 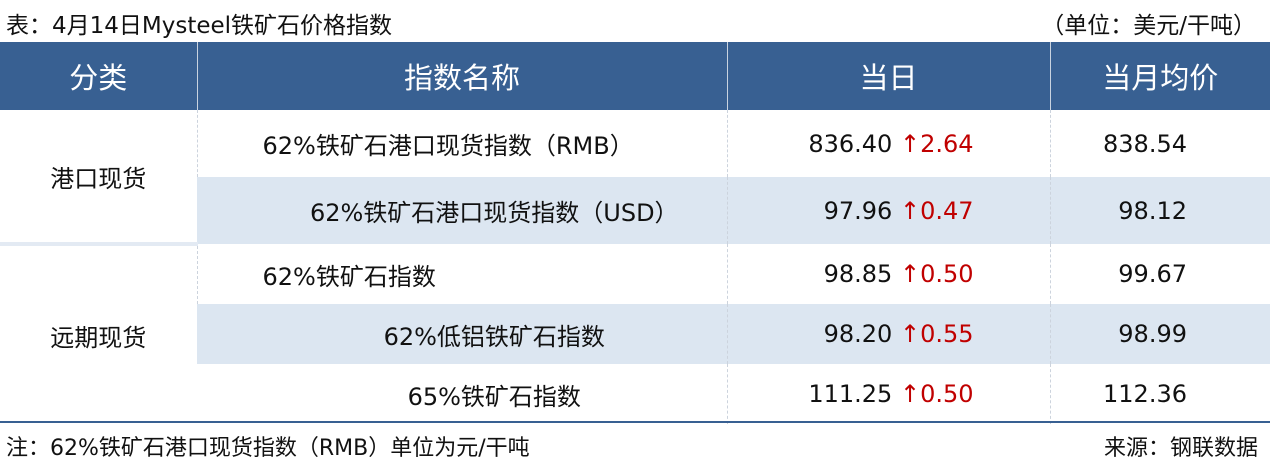 What do you see at coordinates (98, 76) in the screenshot?
I see `header-category: 分类` at bounding box center [98, 76].